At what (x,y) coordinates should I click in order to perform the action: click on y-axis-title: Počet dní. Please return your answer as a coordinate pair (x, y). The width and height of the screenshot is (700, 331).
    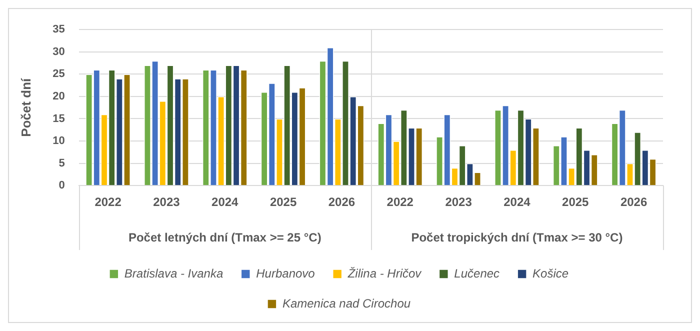
    Looking at the image, I should click on (26, 107).